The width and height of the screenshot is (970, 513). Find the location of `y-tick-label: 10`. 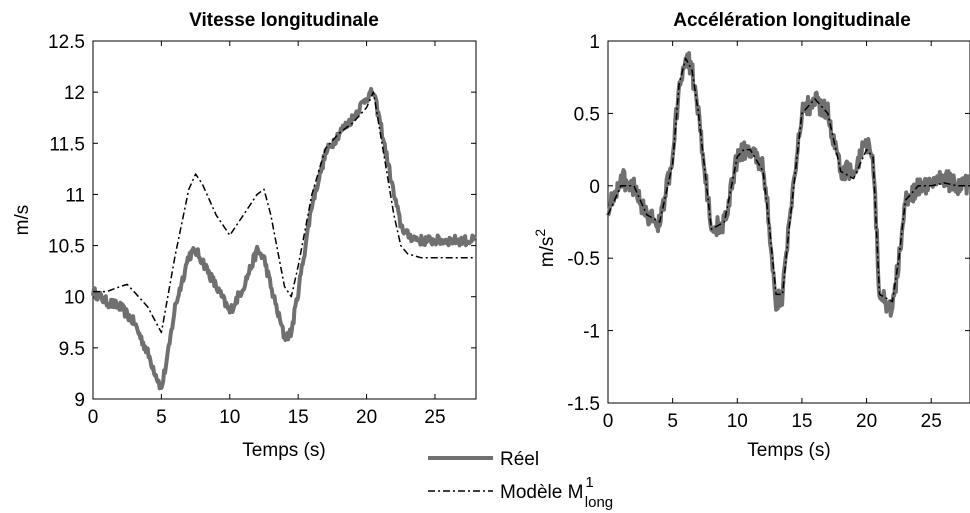

y-tick-label: 10 is located at coordinates (74, 298).